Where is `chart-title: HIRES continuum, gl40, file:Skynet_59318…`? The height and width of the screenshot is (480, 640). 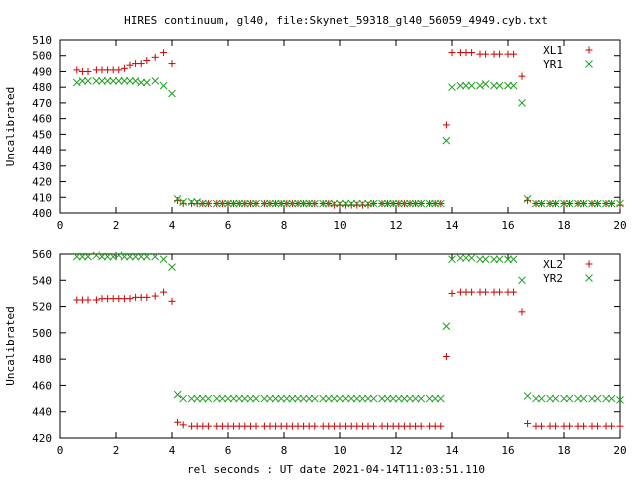
chart-title: HIRES continuum, gl40, file:Skynet_59318… is located at coordinates (336, 20).